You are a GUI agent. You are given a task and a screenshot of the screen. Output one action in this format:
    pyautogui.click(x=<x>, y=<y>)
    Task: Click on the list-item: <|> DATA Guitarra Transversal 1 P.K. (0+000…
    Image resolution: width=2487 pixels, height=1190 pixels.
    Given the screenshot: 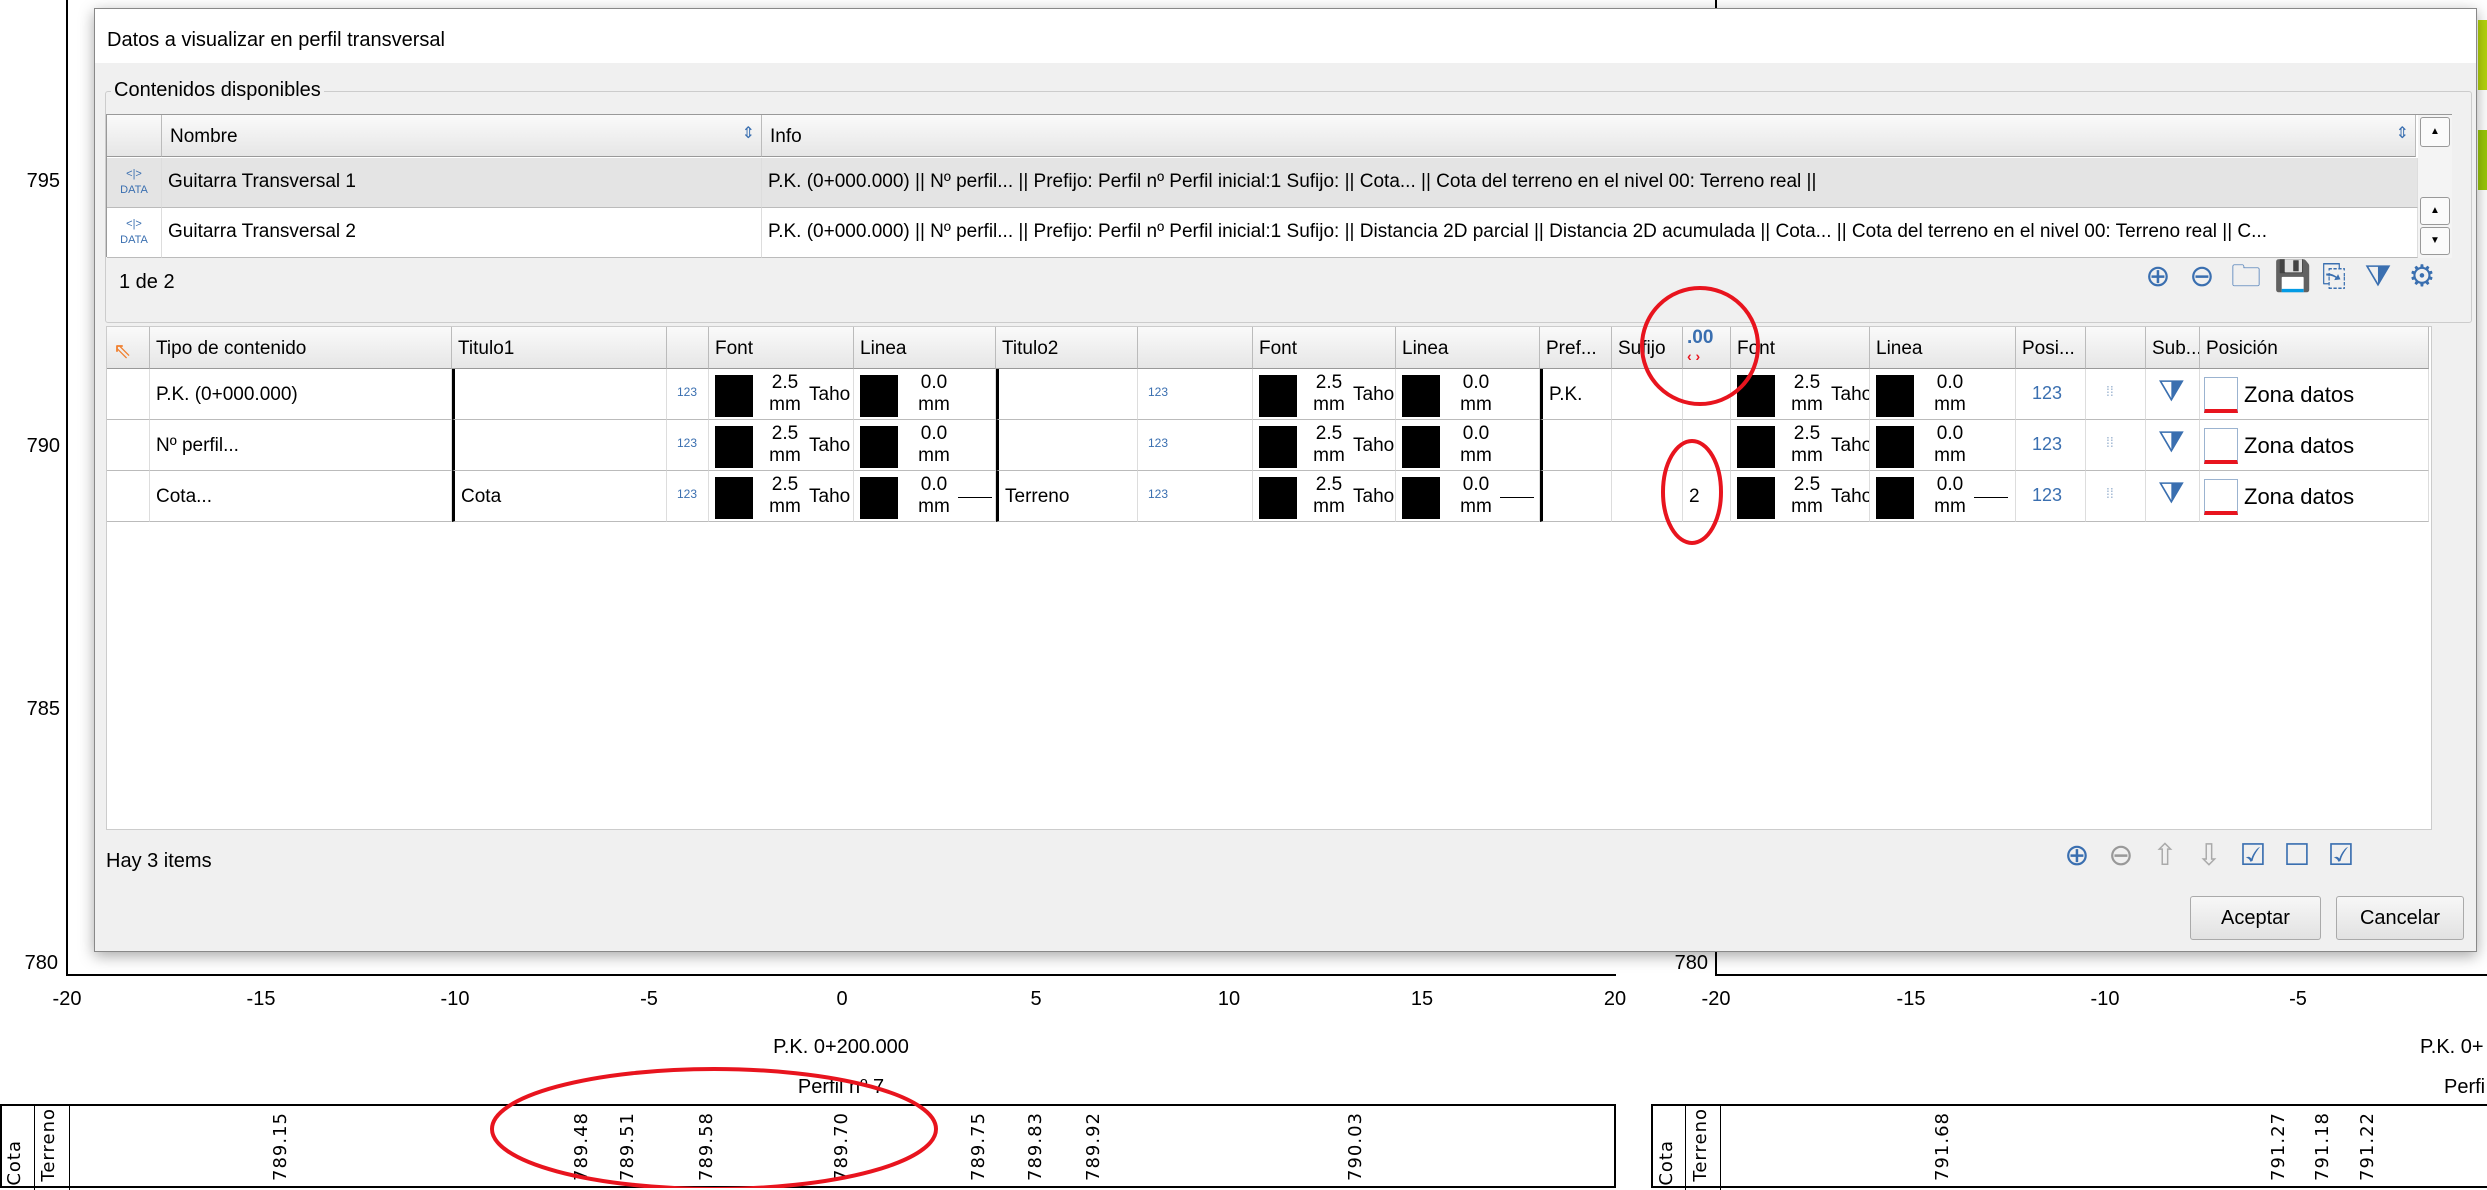 What is the action you would take?
    pyautogui.click(x=1262, y=183)
    